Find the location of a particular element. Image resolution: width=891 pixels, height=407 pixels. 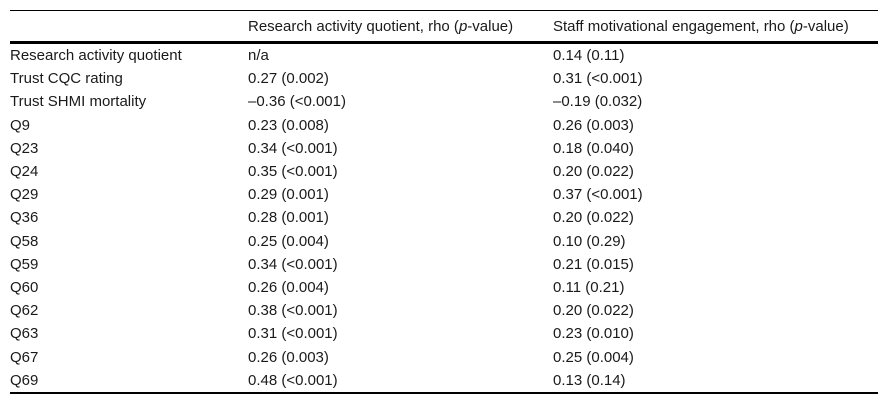

sme-value-cell: 0.37 (<0.001) is located at coordinates (598, 195).